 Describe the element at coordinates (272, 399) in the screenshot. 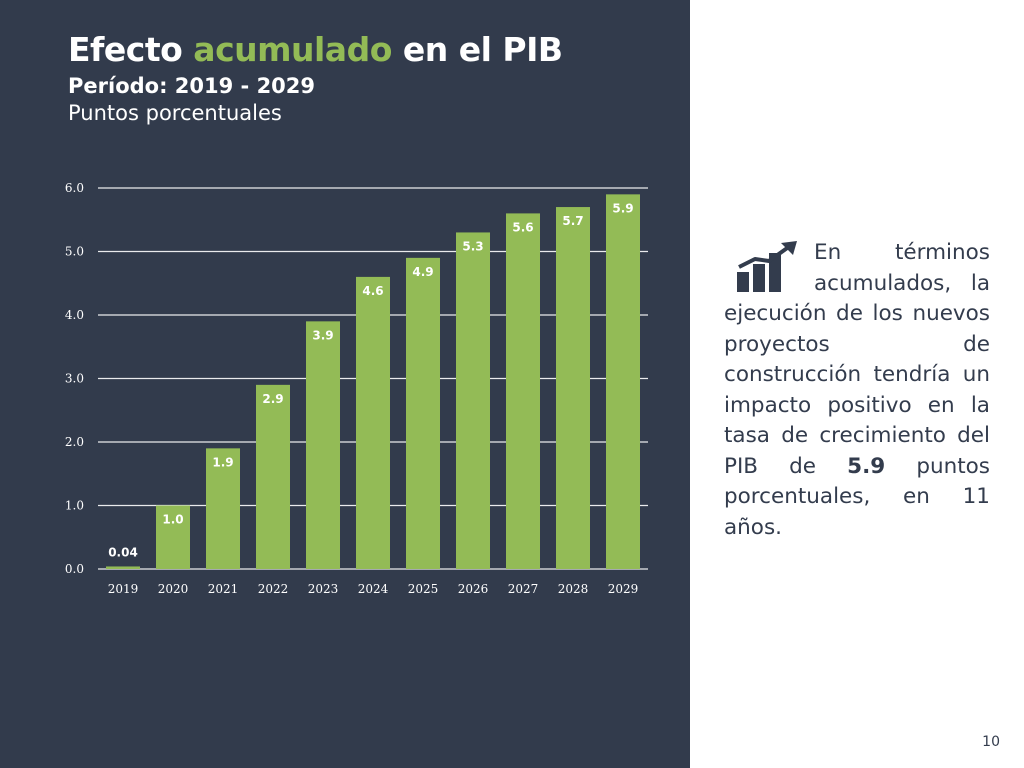

I see `data-label: 2.9` at that location.